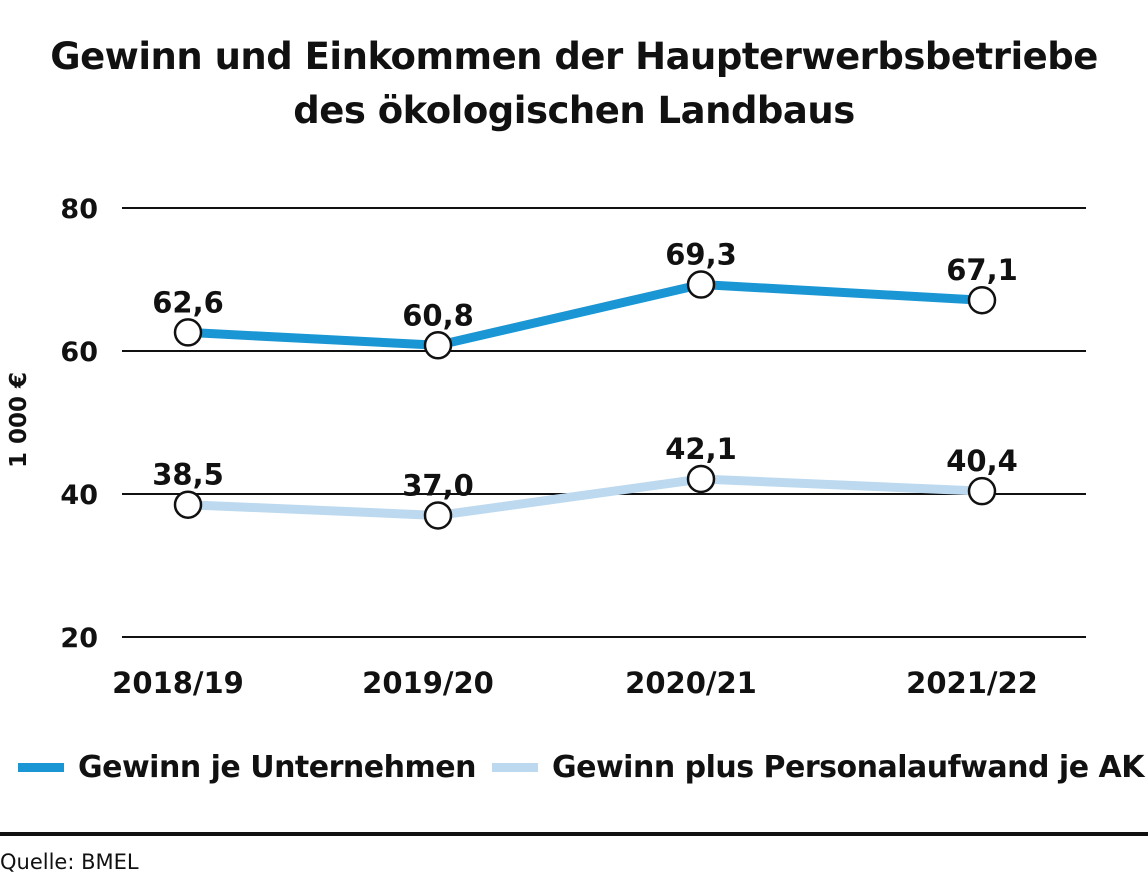  What do you see at coordinates (69, 862) in the screenshot?
I see `source-note: Quelle: BMEL` at bounding box center [69, 862].